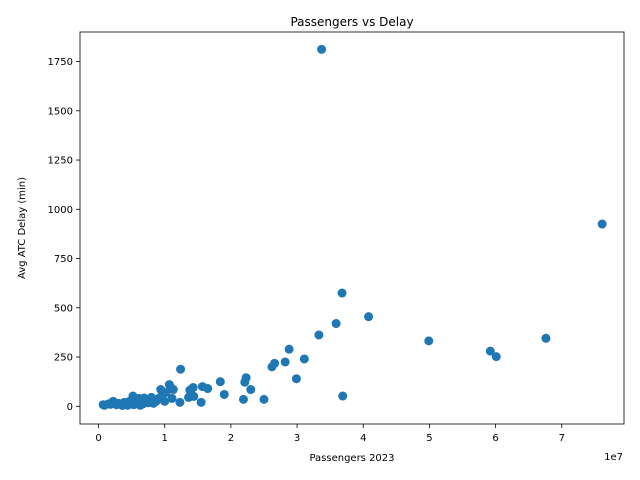 The width and height of the screenshot is (640, 480). I want to click on y-tick-label: 500, so click(63, 308).